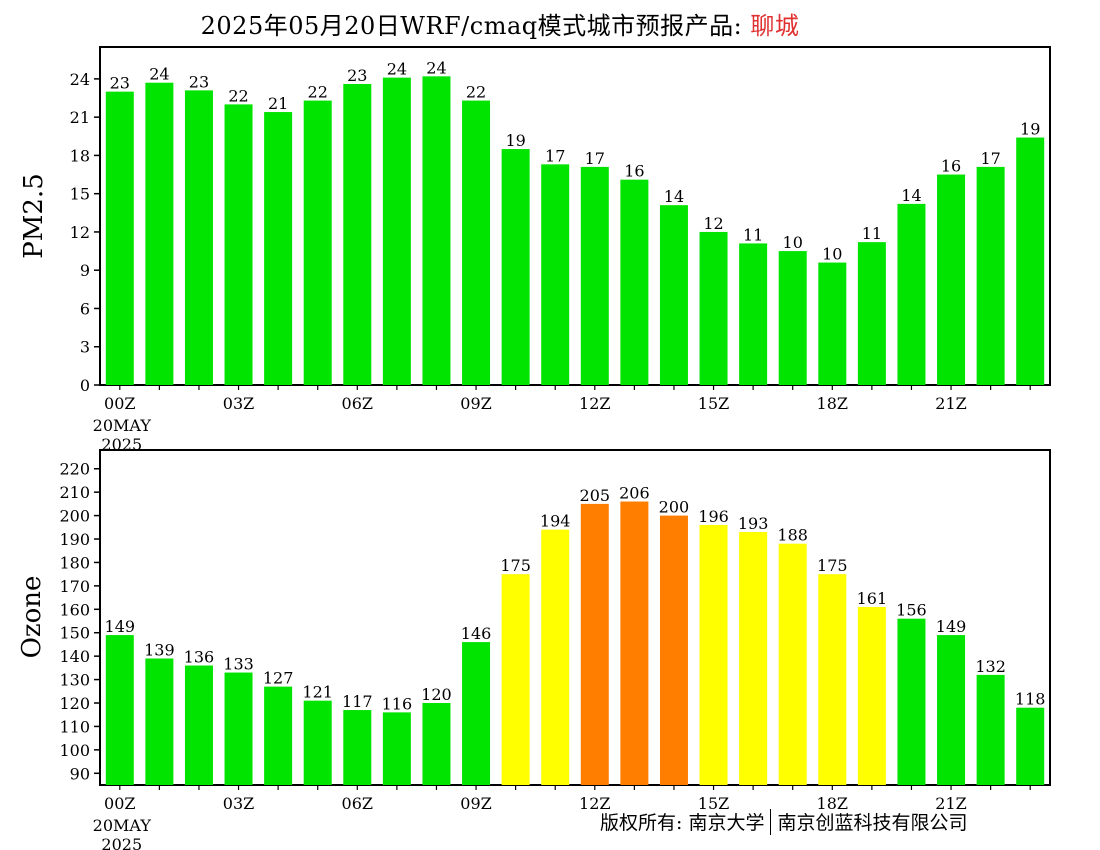  I want to click on y-tick-label: 3, so click(85, 347).